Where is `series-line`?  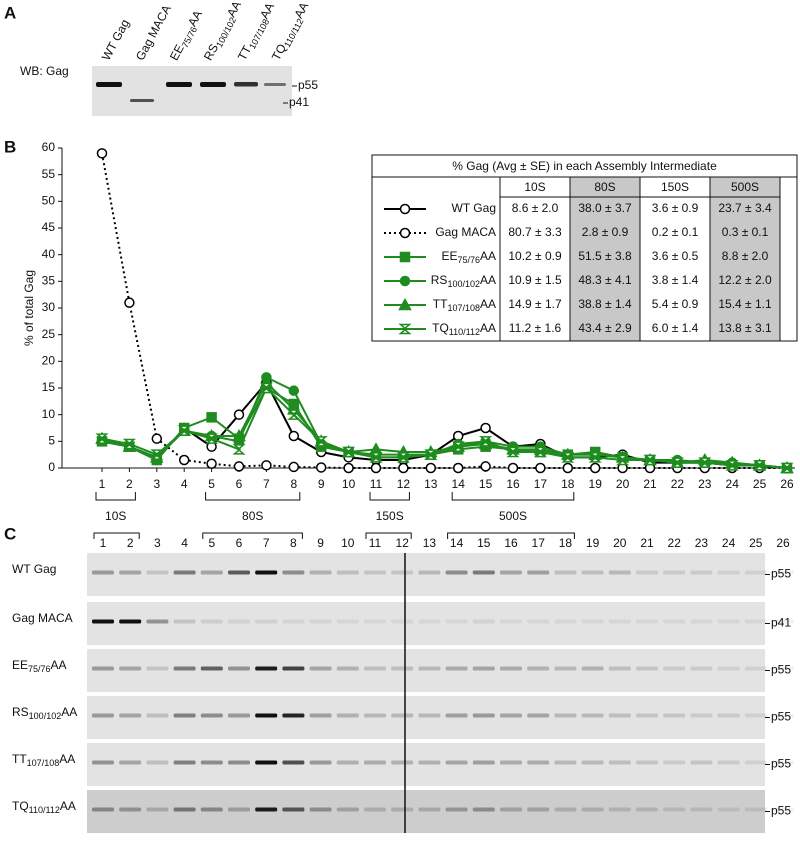
series-line is located at coordinates (444, 425).